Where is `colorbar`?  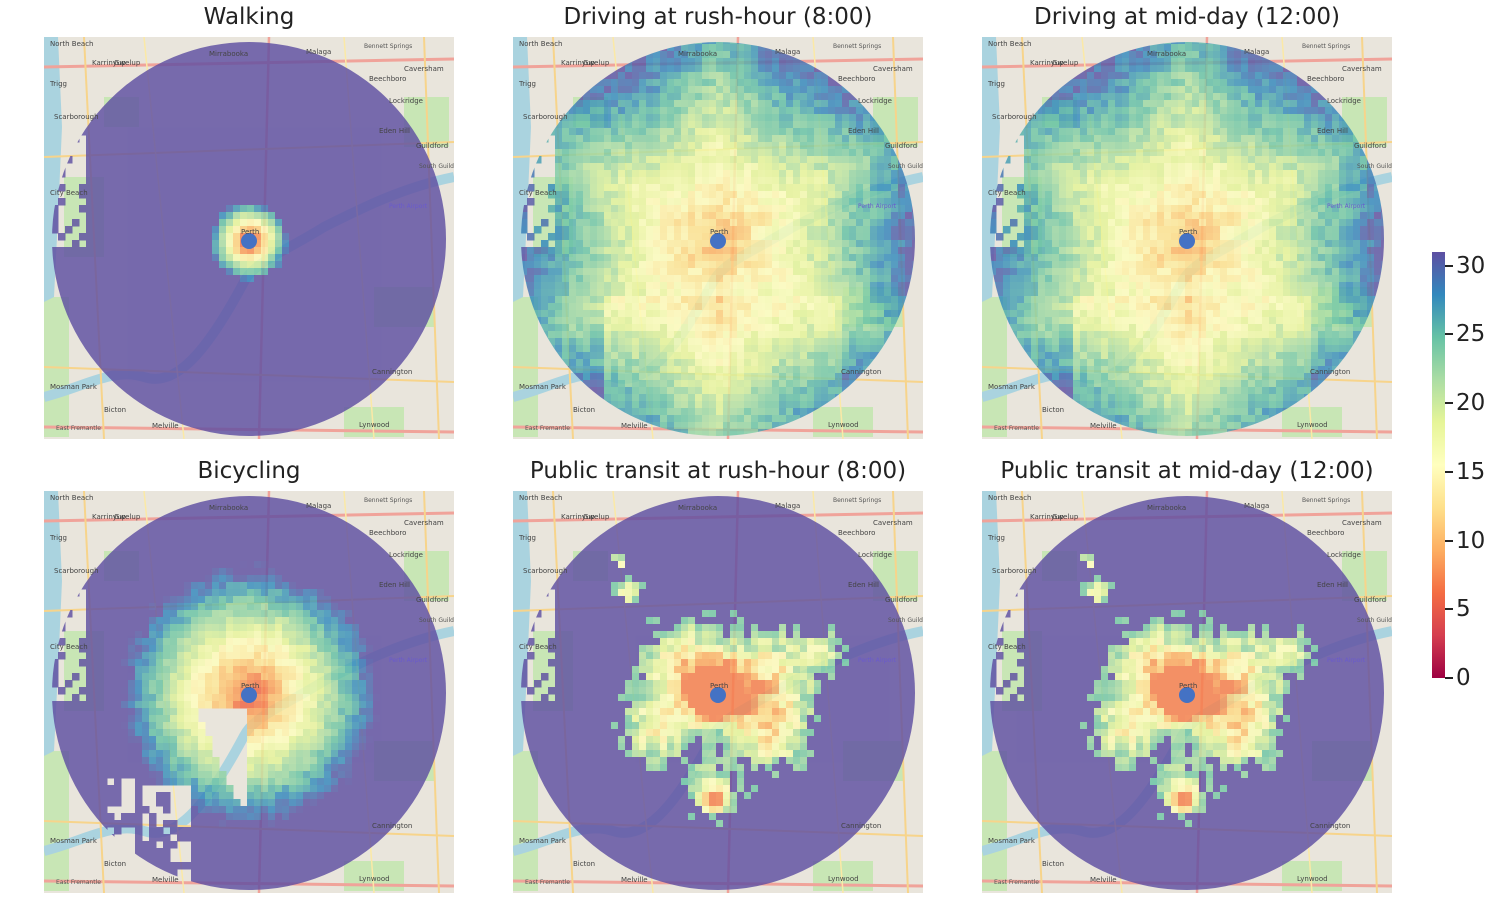
colorbar is located at coordinates (1438, 465).